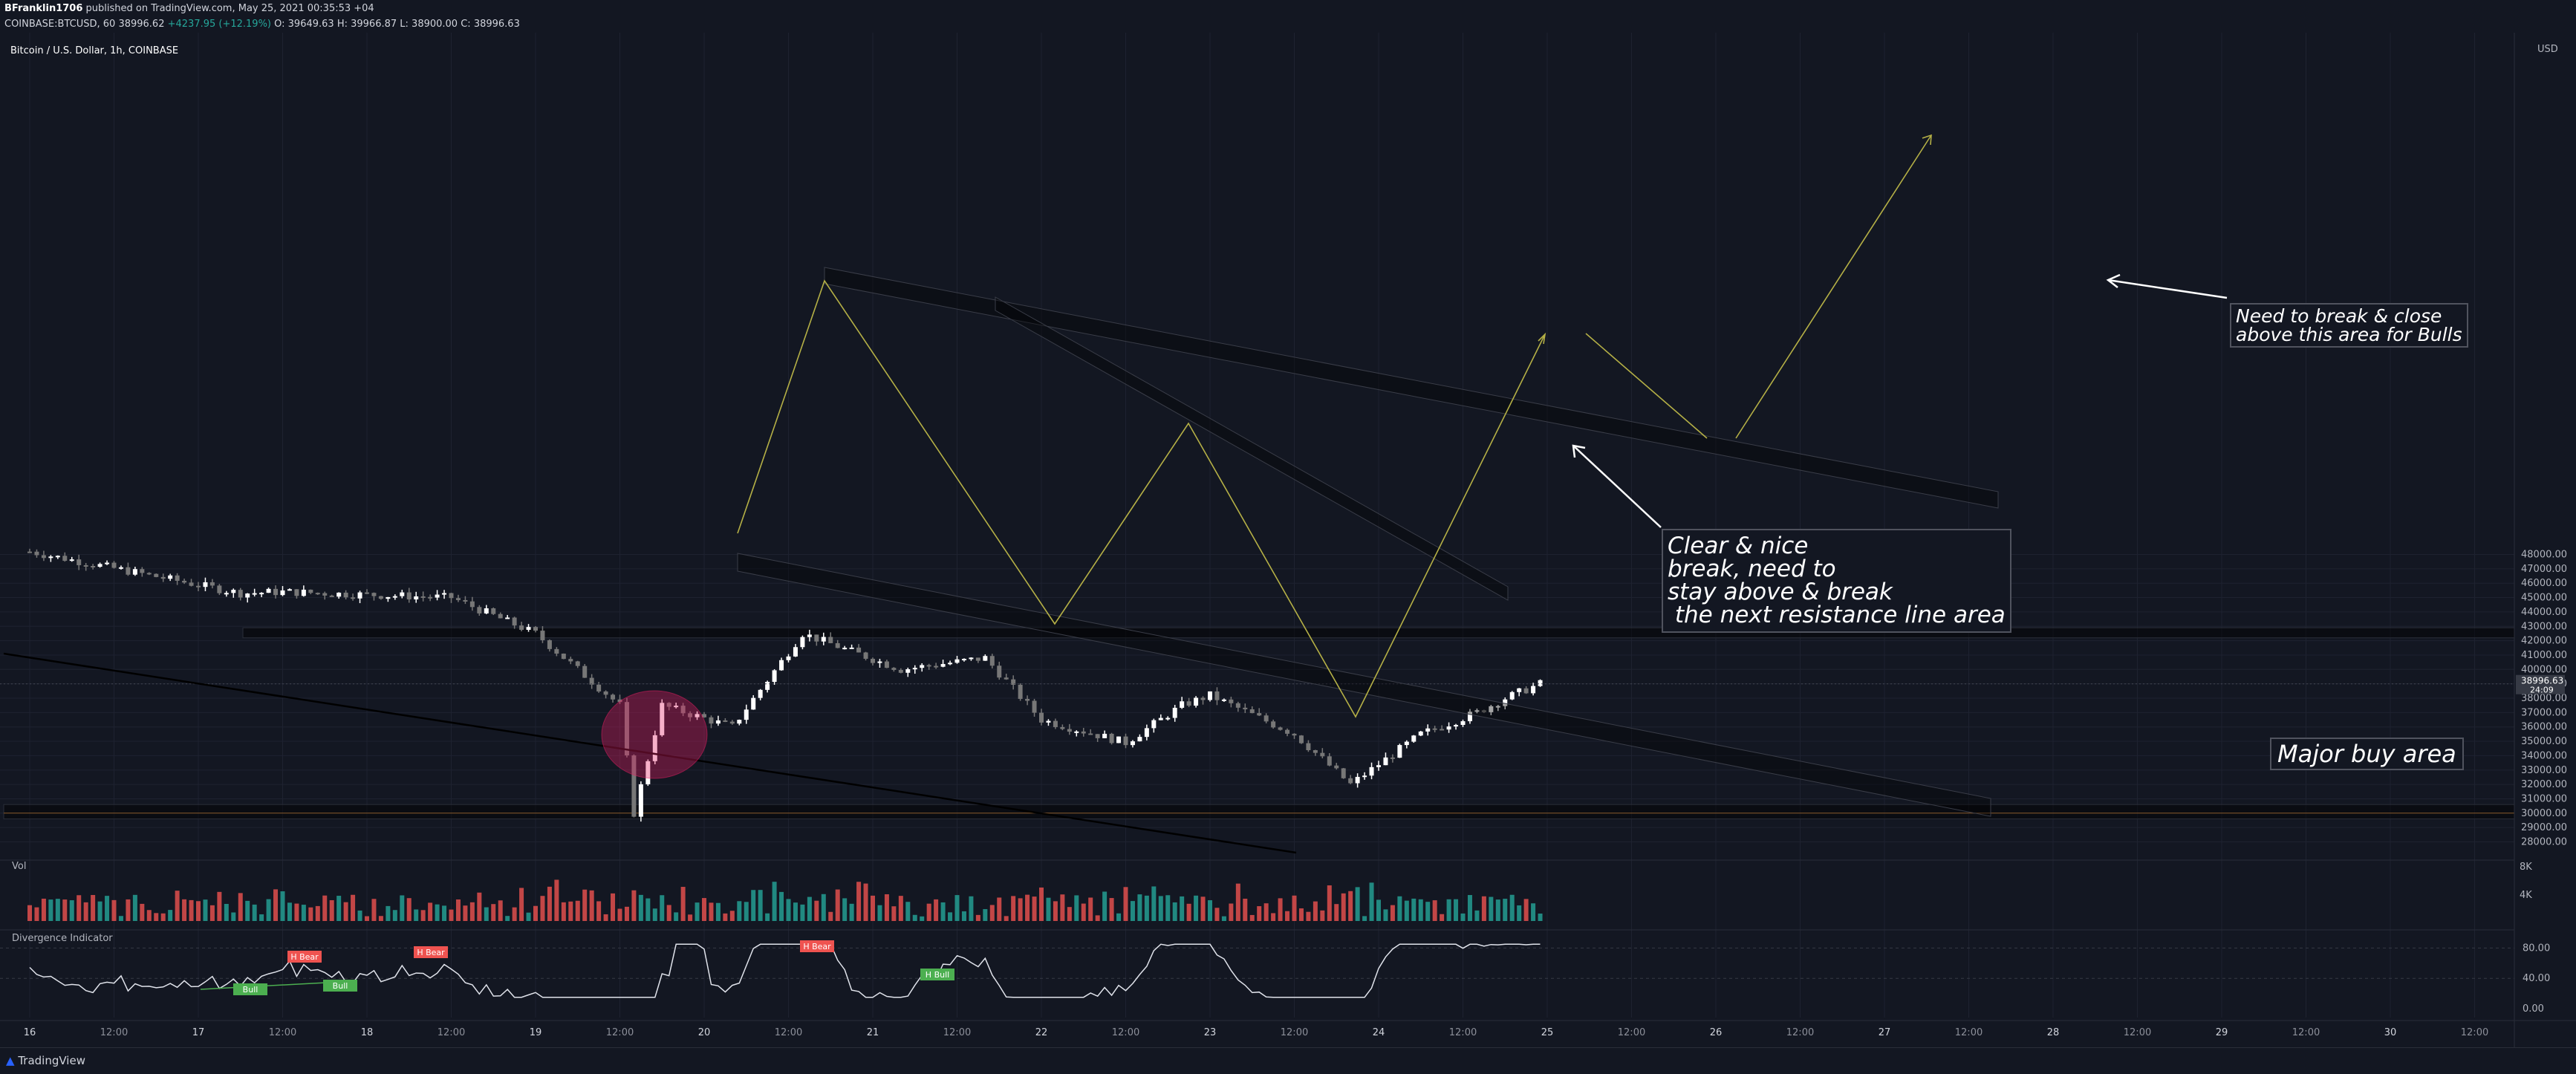 This screenshot has height=1074, width=2576. What do you see at coordinates (2544, 827) in the screenshot?
I see `price-tick-label: 29000.00` at bounding box center [2544, 827].